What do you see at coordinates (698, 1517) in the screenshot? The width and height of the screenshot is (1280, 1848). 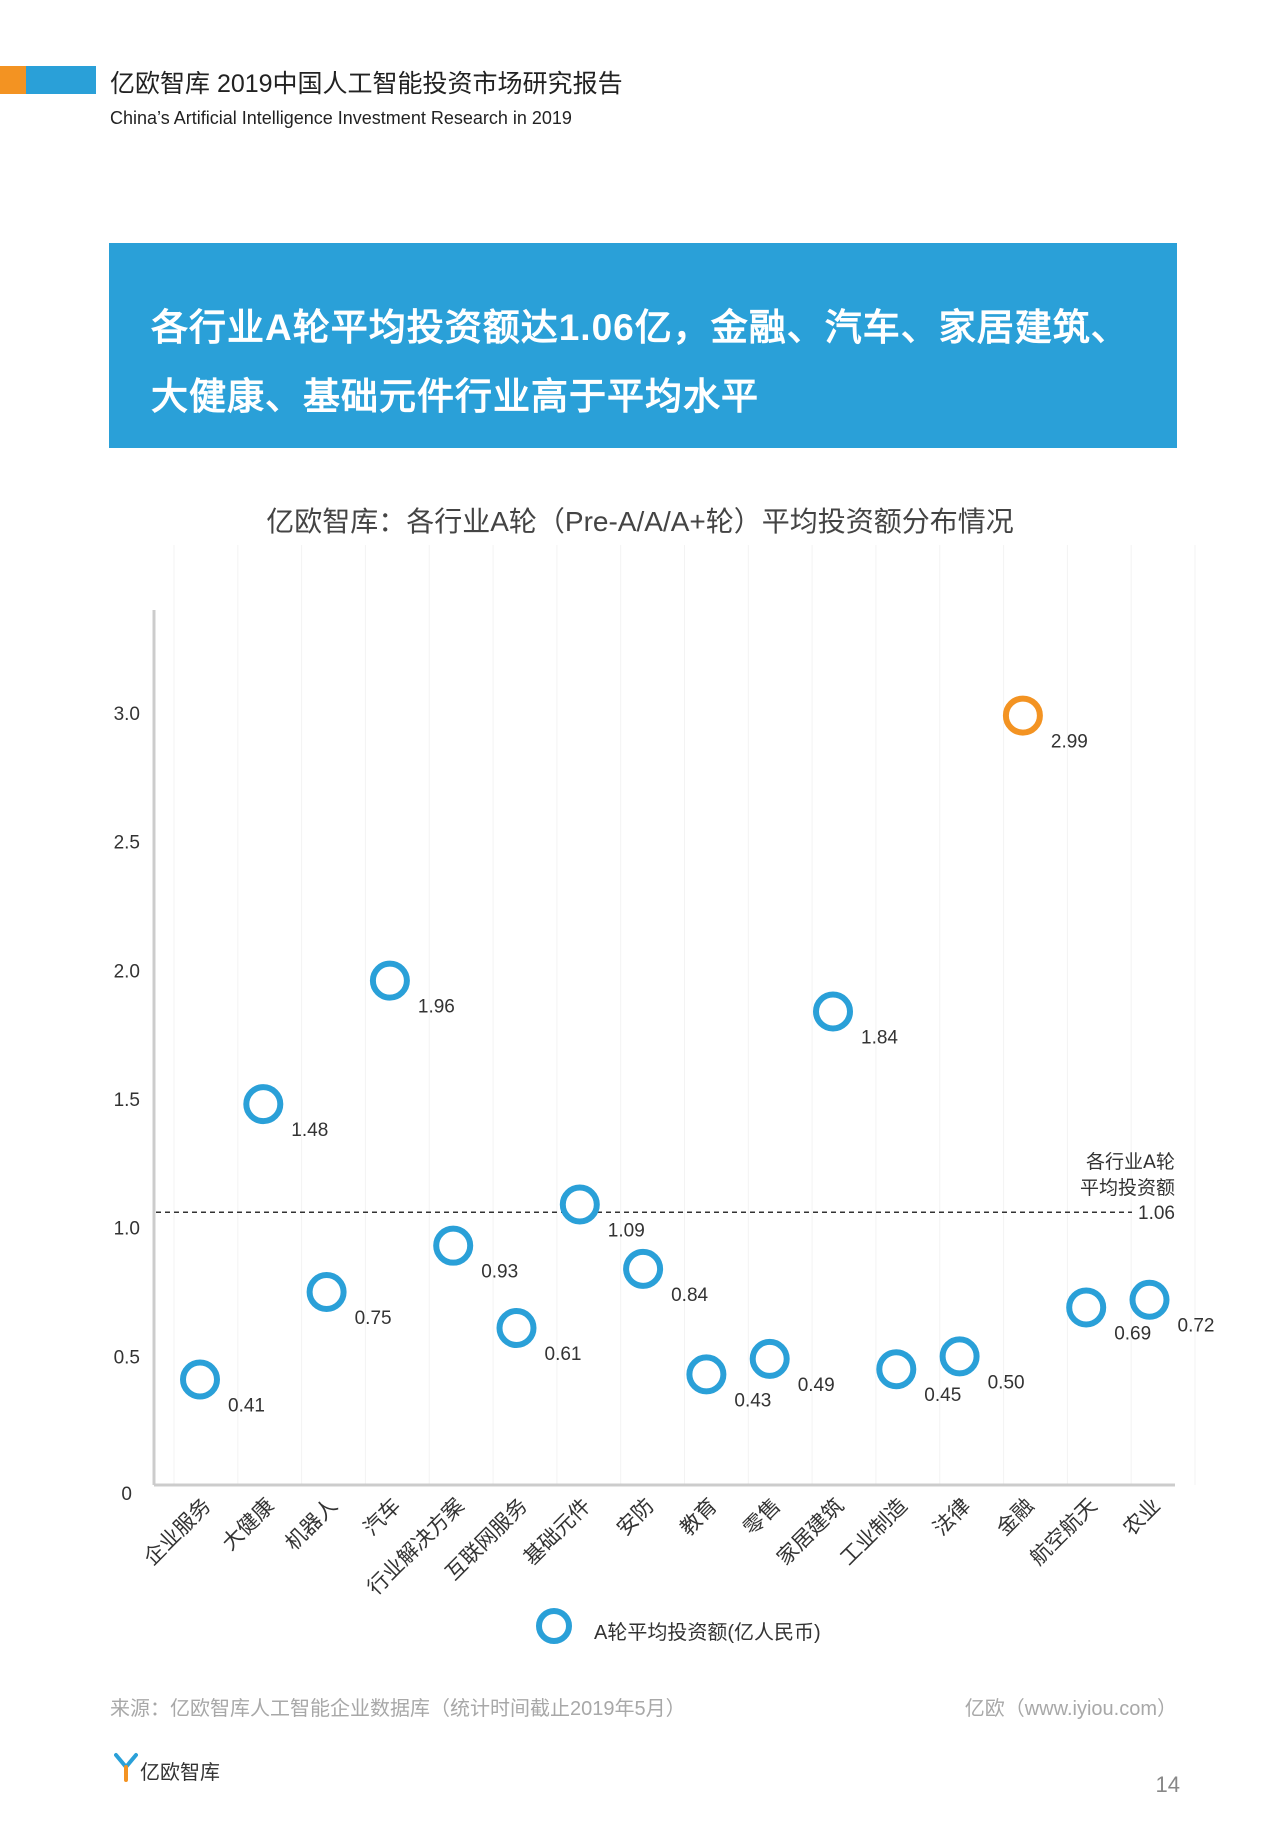 I see `x-tick-label: 教育` at bounding box center [698, 1517].